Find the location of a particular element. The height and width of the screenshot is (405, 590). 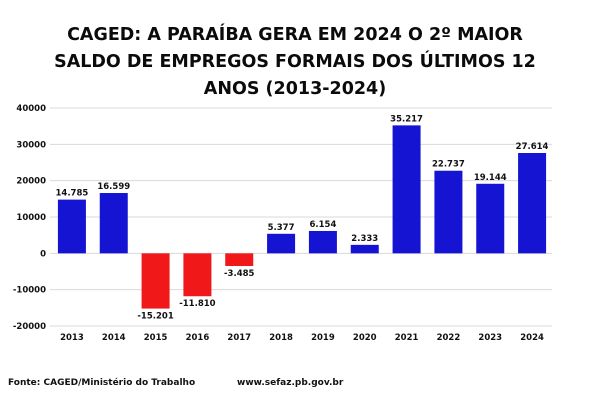

source-note: Fonte: CAGED/Ministério do Trabalho is located at coordinates (102, 383).